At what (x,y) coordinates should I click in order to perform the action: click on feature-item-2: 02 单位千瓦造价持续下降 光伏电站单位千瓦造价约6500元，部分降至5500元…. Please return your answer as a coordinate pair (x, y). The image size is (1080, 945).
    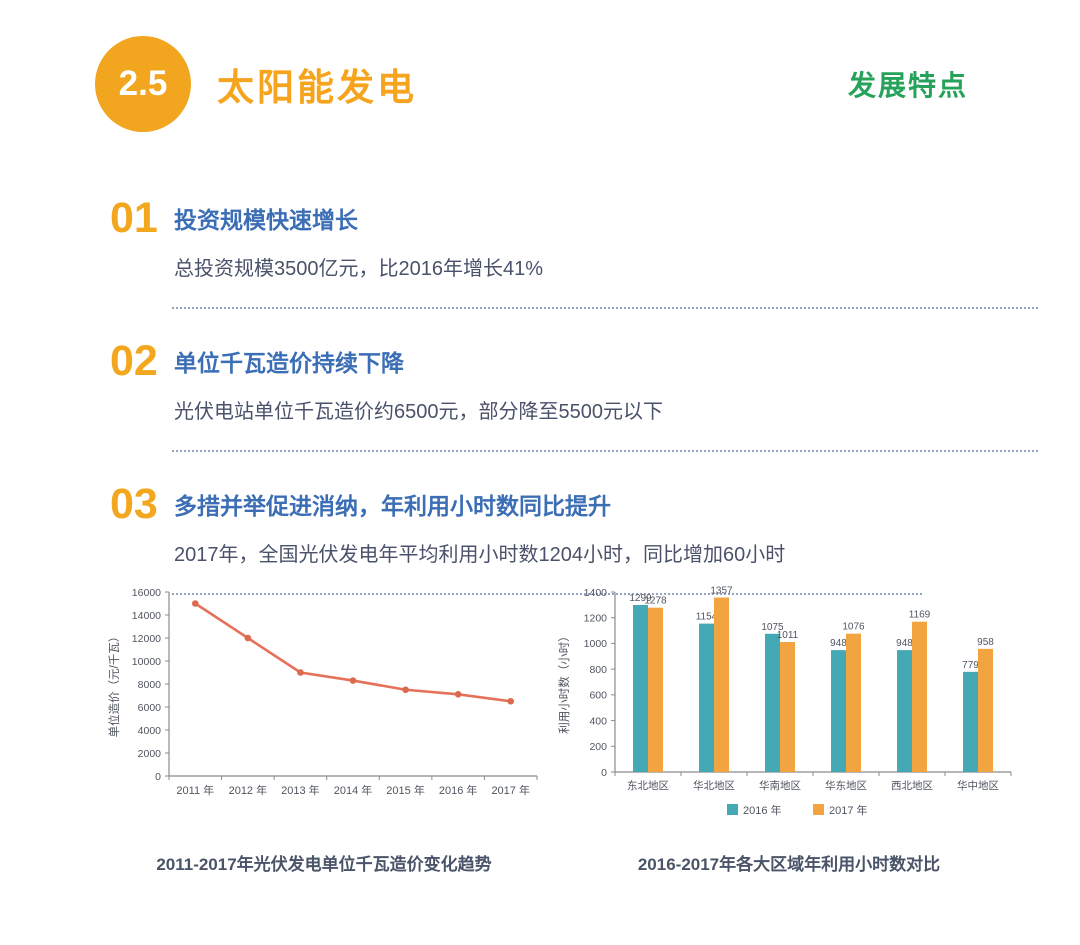
    Looking at the image, I should click on (575, 380).